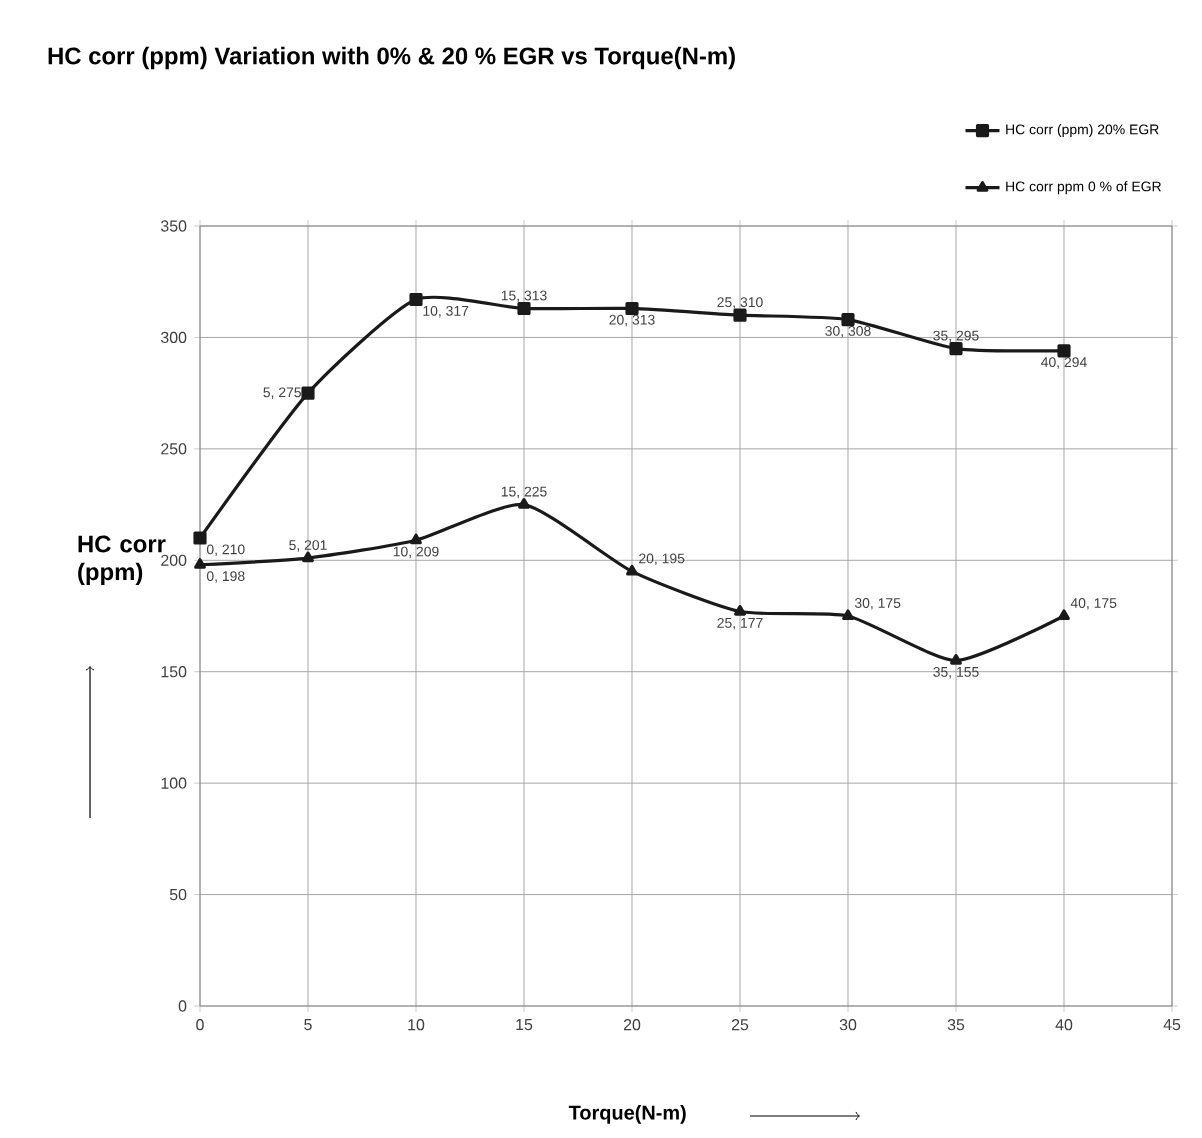 This screenshot has height=1138, width=1202. What do you see at coordinates (627, 1114) in the screenshot?
I see `x-axis-title: Torque(N-m)` at bounding box center [627, 1114].